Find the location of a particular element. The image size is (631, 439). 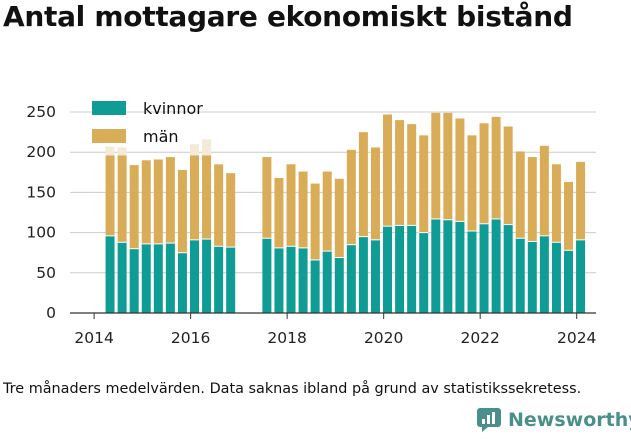

x-tick-label: 2014 is located at coordinates (93, 338).